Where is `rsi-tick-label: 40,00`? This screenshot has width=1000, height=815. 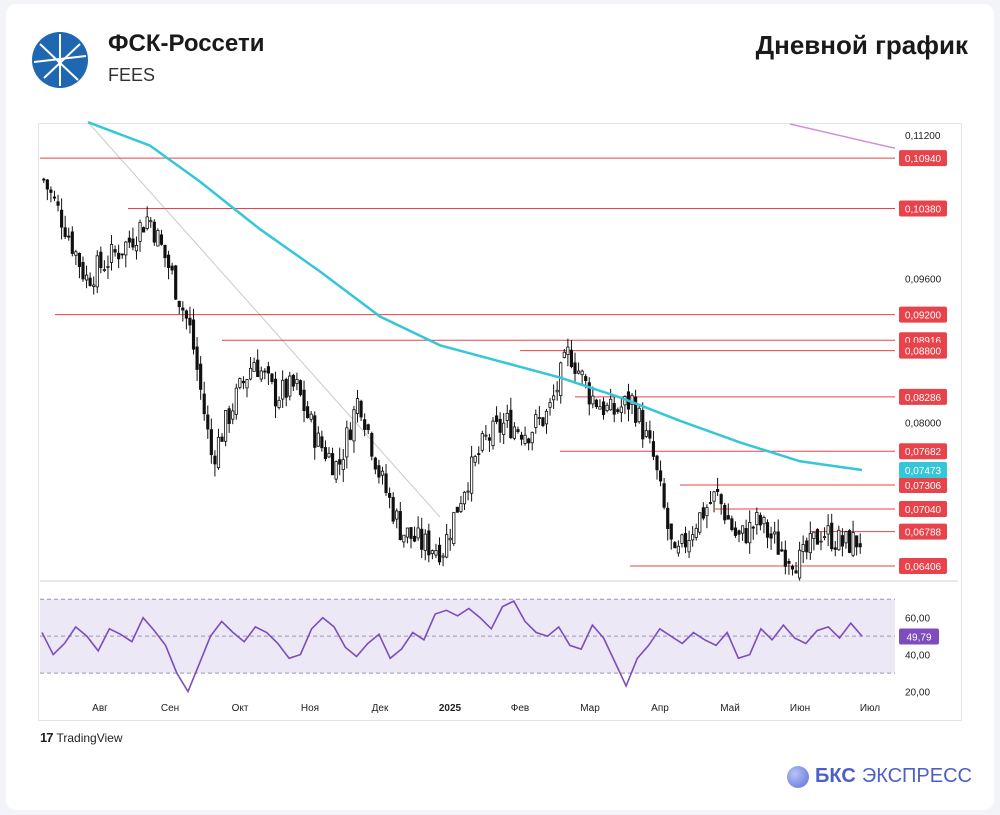
rsi-tick-label: 40,00 is located at coordinates (917, 656).